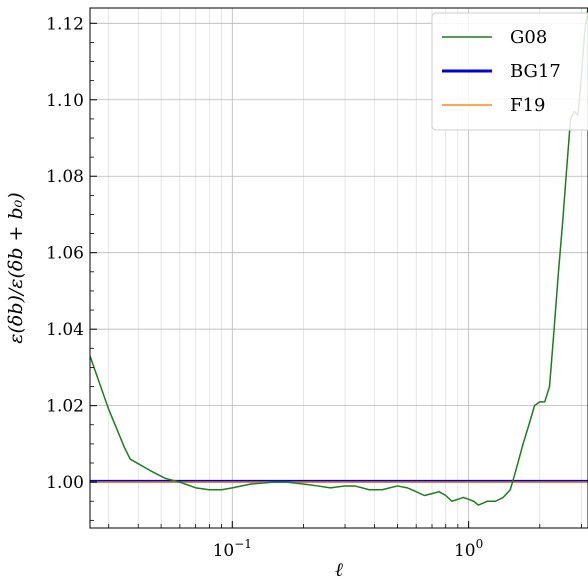 The width and height of the screenshot is (588, 581). I want to click on y-tick-label: 1.08, so click(65, 177).